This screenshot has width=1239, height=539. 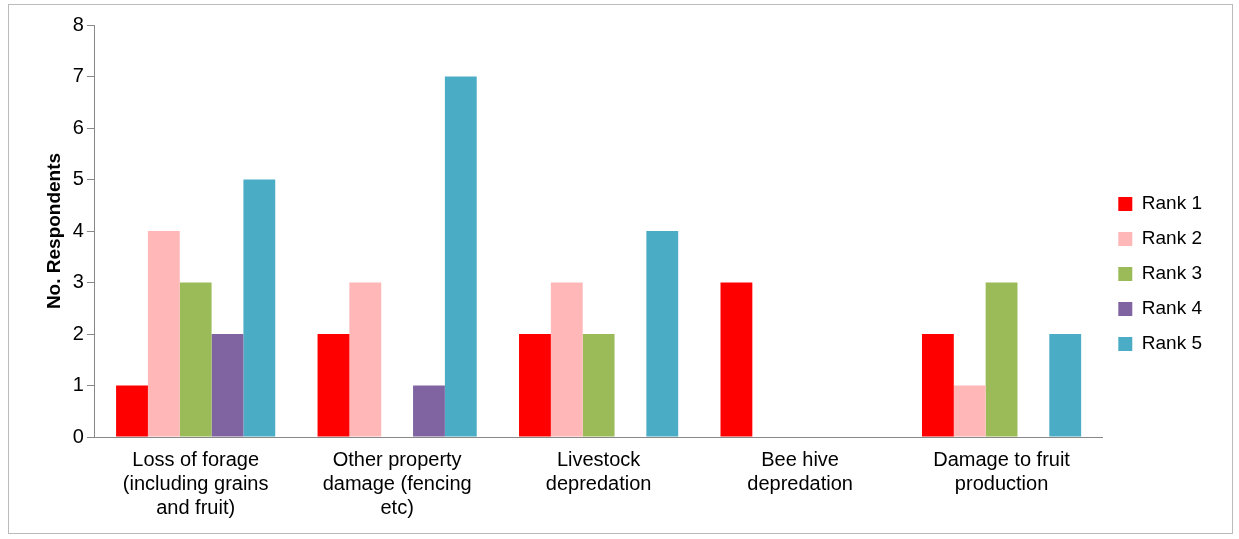 What do you see at coordinates (1002, 470) in the screenshot?
I see `x-tick-label: Damage to fruit production` at bounding box center [1002, 470].